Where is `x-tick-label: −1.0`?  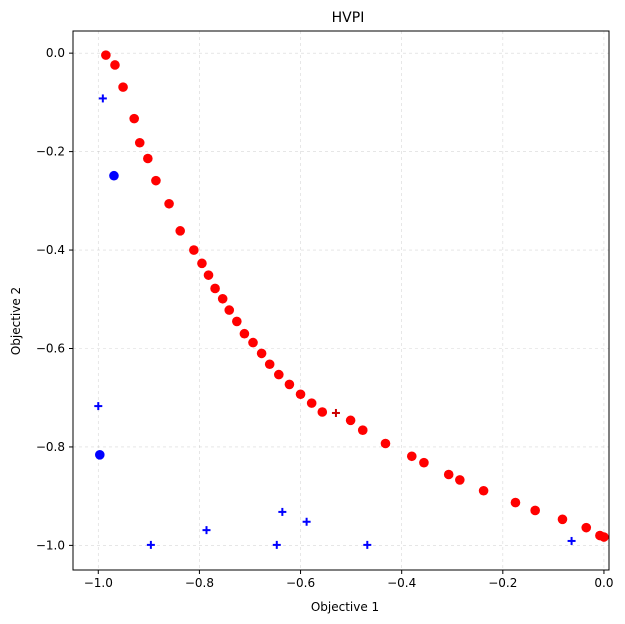
x-tick-label: −1.0 is located at coordinates (98, 583).